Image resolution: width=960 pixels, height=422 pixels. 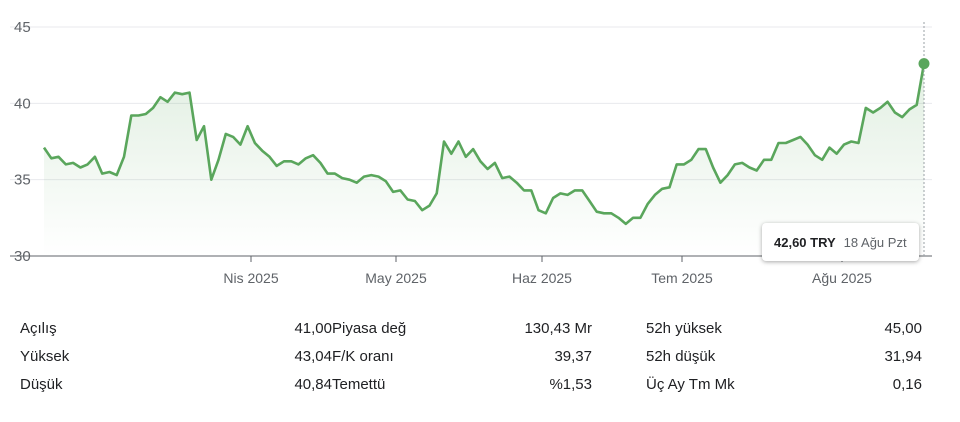 What do you see at coordinates (38, 328) in the screenshot?
I see `stat-label: Açılış` at bounding box center [38, 328].